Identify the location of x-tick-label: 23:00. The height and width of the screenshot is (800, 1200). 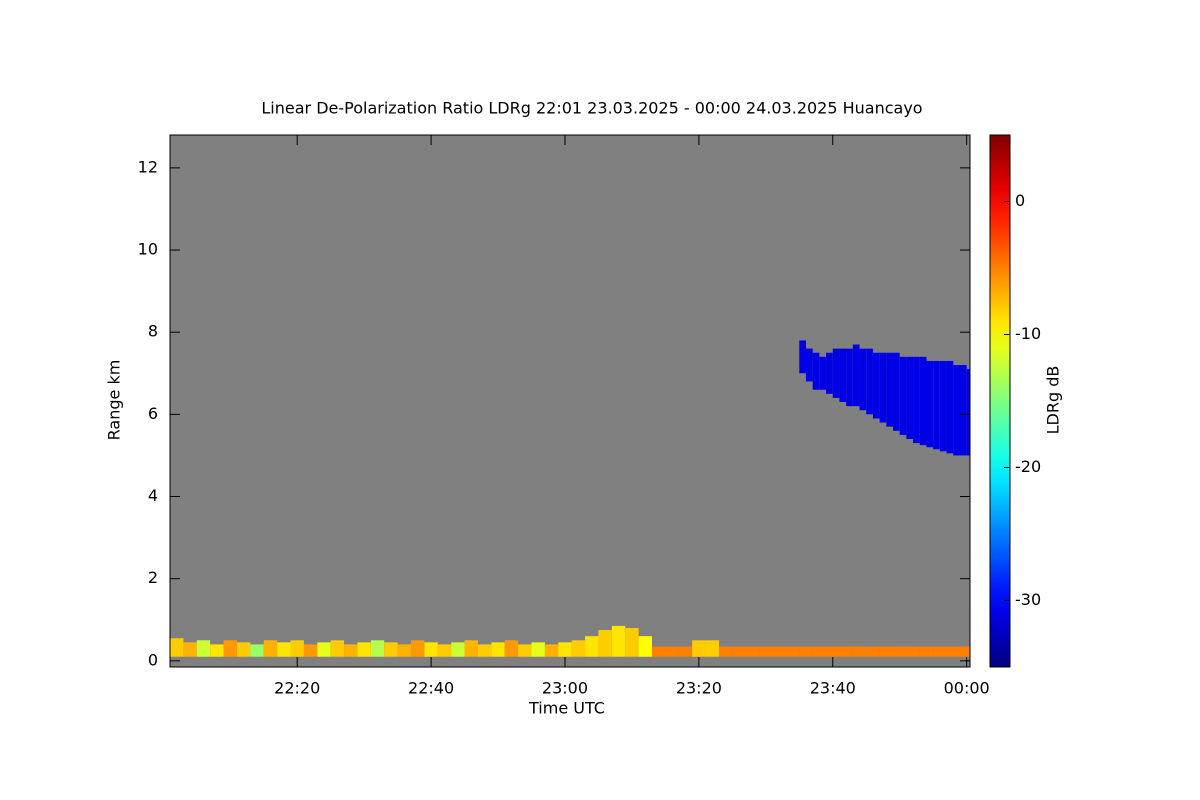
(565, 688).